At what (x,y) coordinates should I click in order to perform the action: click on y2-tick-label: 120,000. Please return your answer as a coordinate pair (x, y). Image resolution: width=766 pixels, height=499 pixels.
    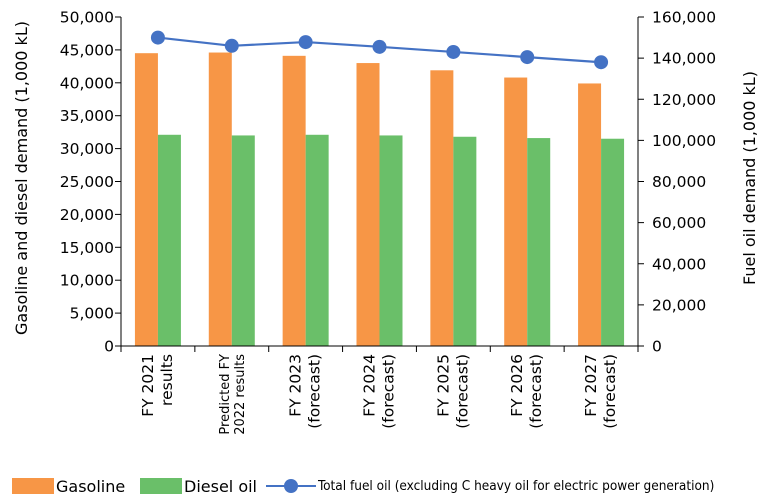
    Looking at the image, I should click on (684, 100).